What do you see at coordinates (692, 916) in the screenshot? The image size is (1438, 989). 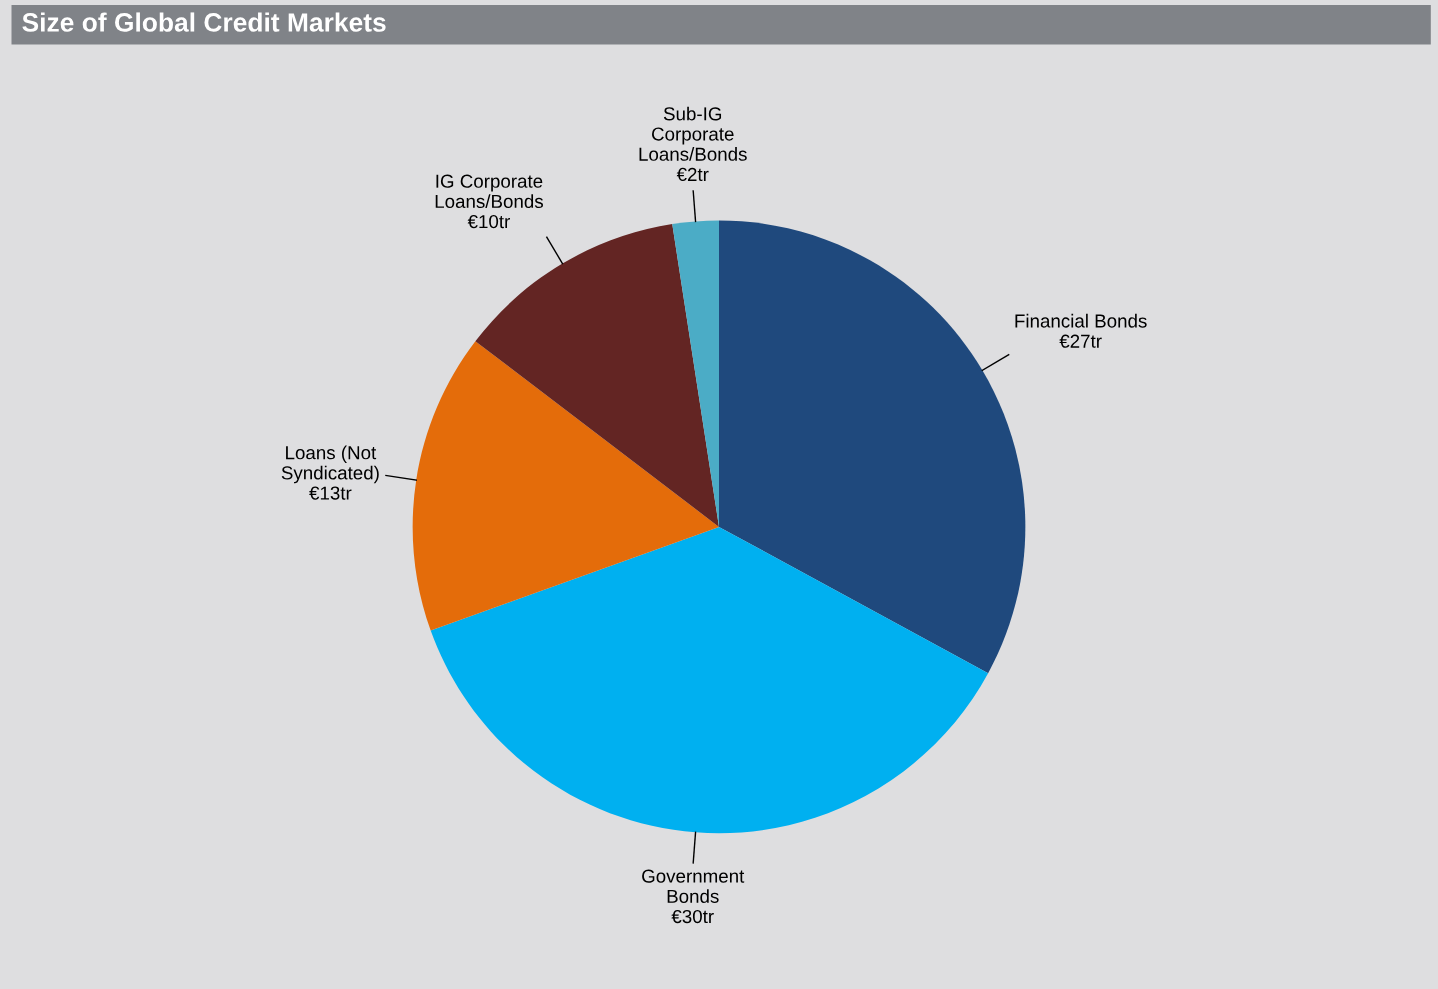 I see `data-label: €30tr` at bounding box center [692, 916].